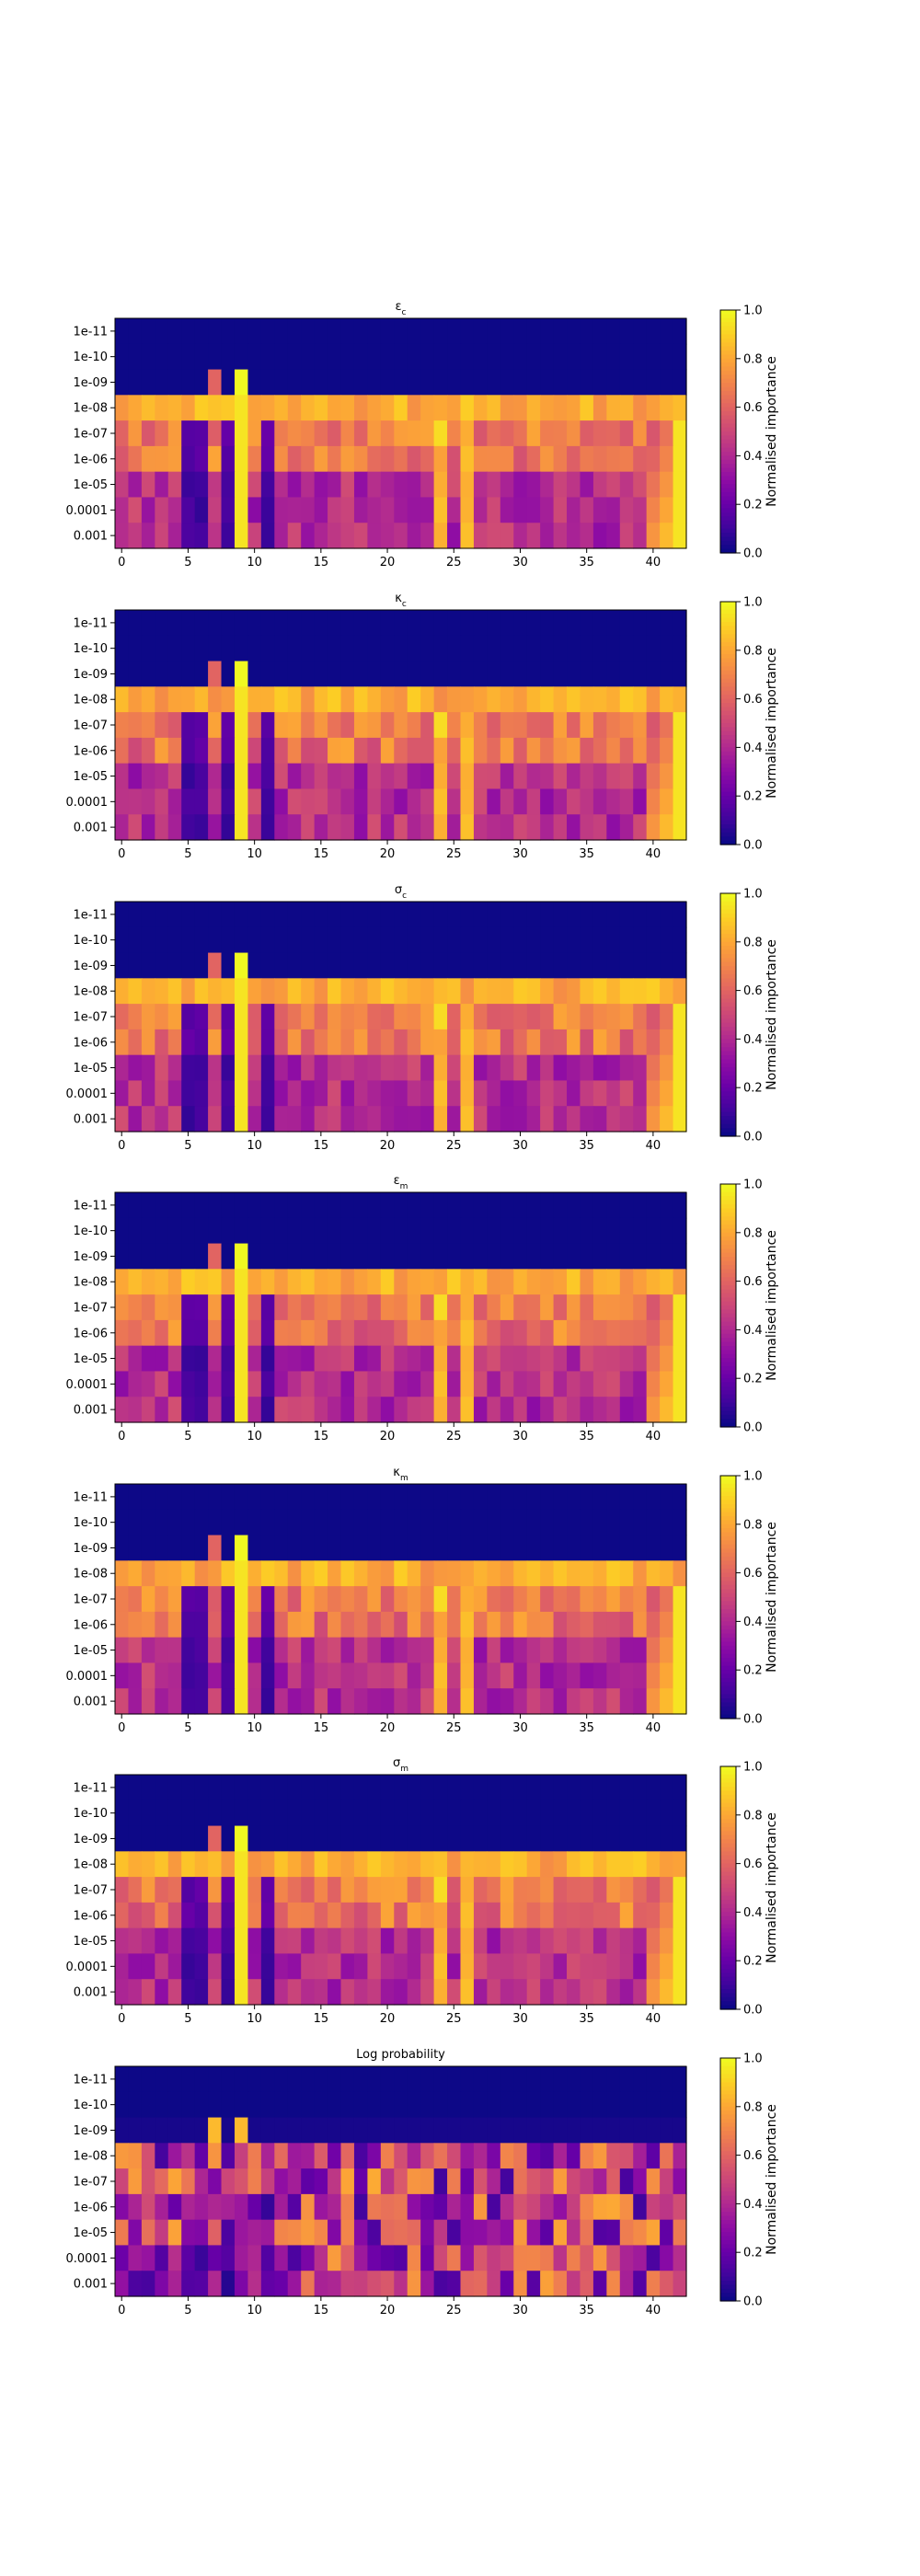 This screenshot has height=2576, width=920. I want to click on colorbar-tick-label: 0.2, so click(753, 1671).